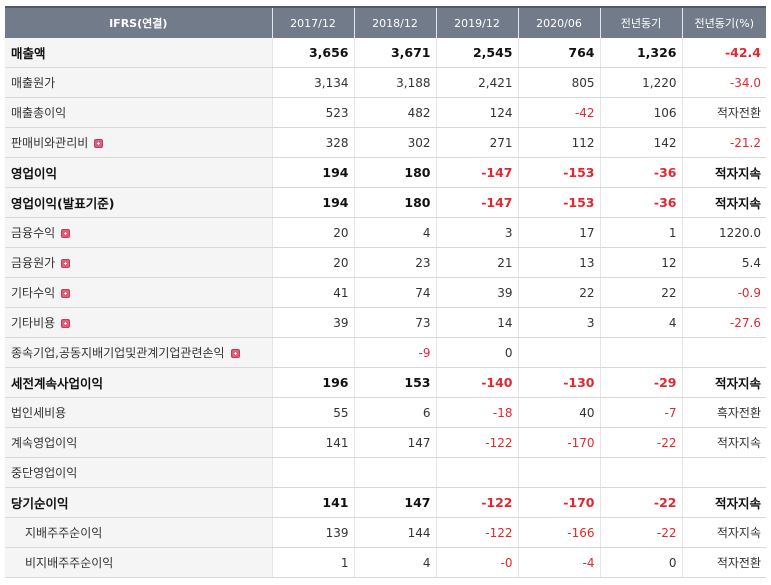 The height and width of the screenshot is (585, 771). What do you see at coordinates (395, 412) in the screenshot?
I see `value-cell: 6` at bounding box center [395, 412].